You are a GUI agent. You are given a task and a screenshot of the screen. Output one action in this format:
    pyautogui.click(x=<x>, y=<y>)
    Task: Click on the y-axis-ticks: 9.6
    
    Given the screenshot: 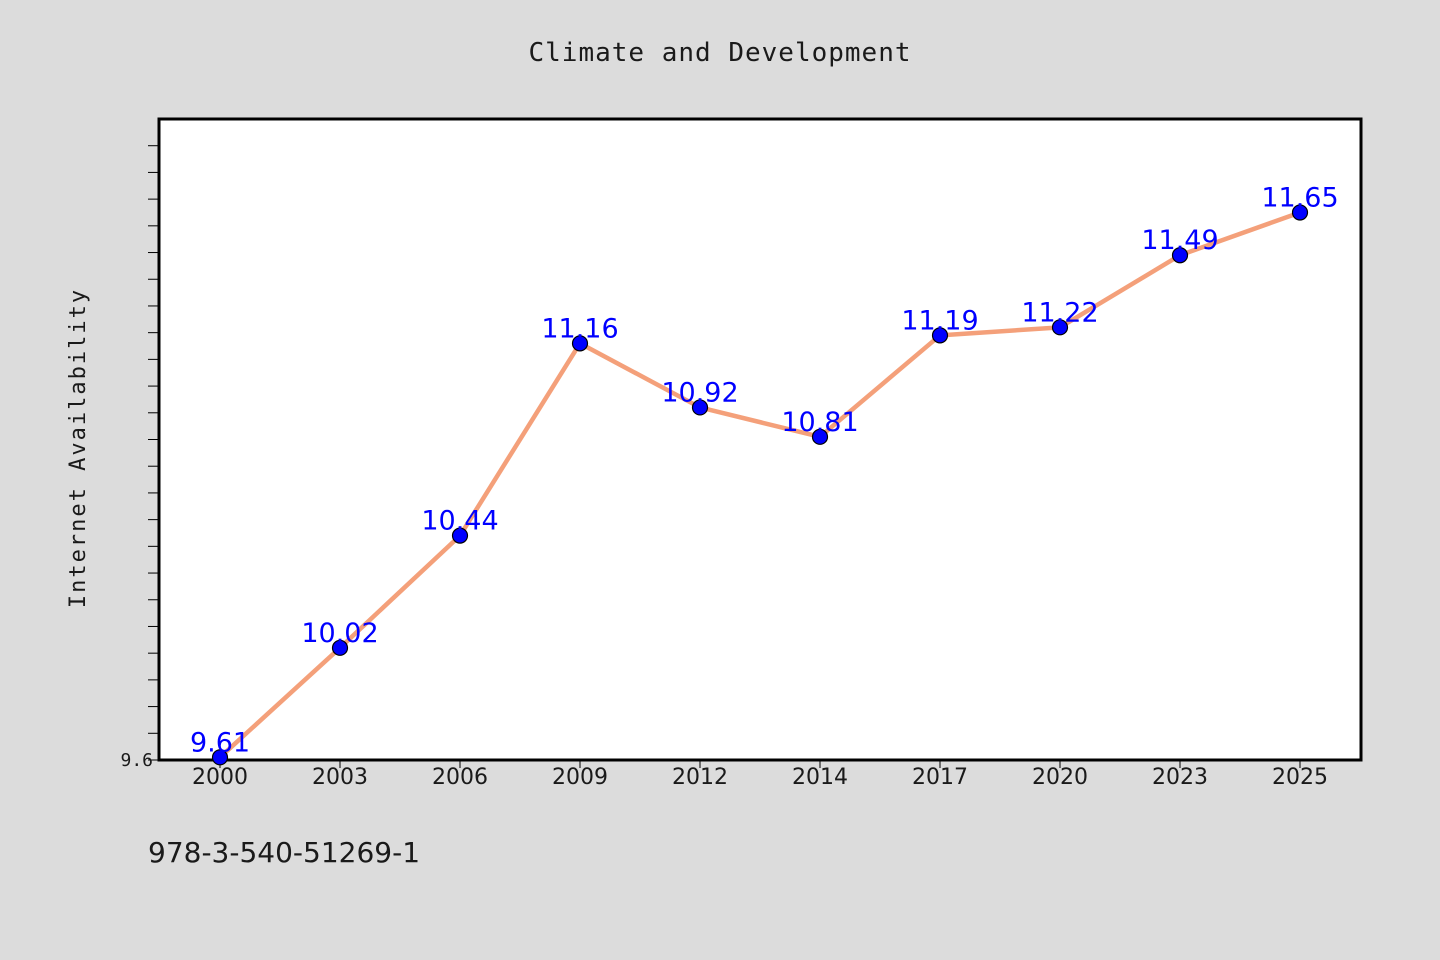 What is the action you would take?
    pyautogui.click(x=139, y=458)
    